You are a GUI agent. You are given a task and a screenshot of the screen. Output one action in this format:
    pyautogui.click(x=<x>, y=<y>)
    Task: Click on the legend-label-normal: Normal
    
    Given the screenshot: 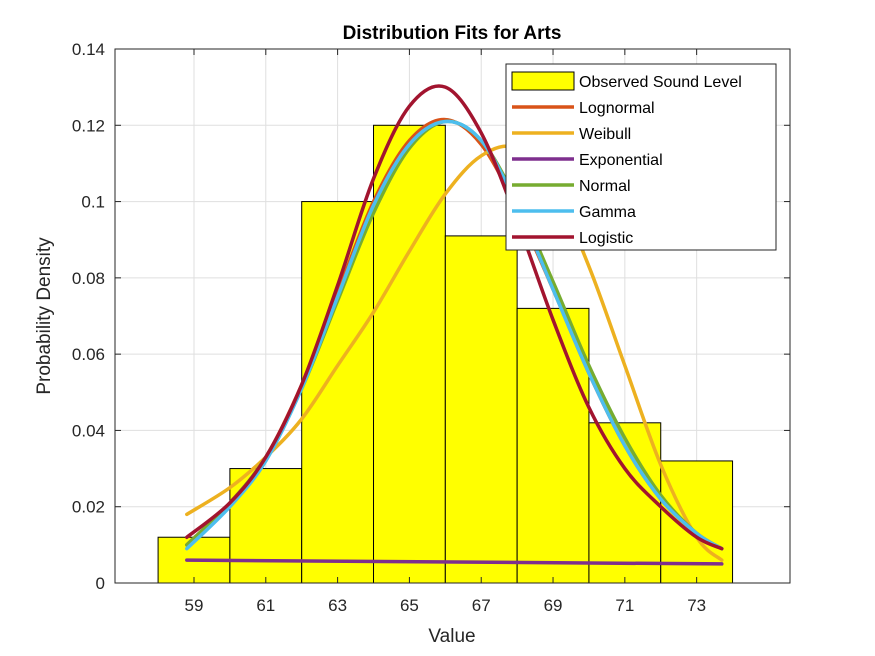 What is the action you would take?
    pyautogui.click(x=605, y=186)
    